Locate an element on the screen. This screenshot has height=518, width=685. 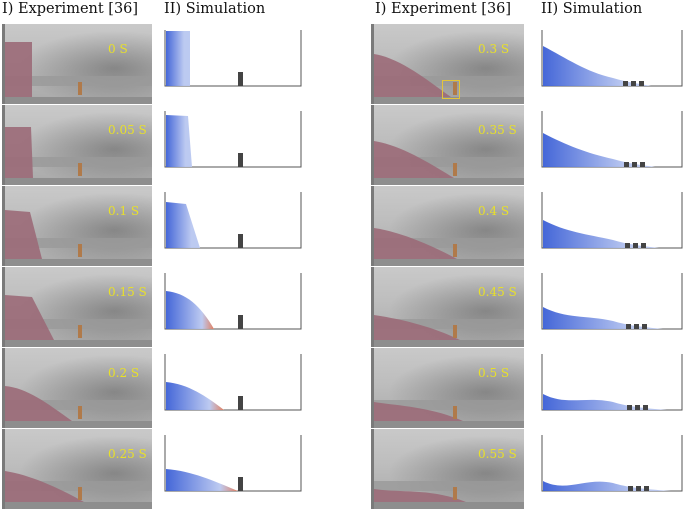
left-simulation-header: II) Simulation is located at coordinates (215, 9).